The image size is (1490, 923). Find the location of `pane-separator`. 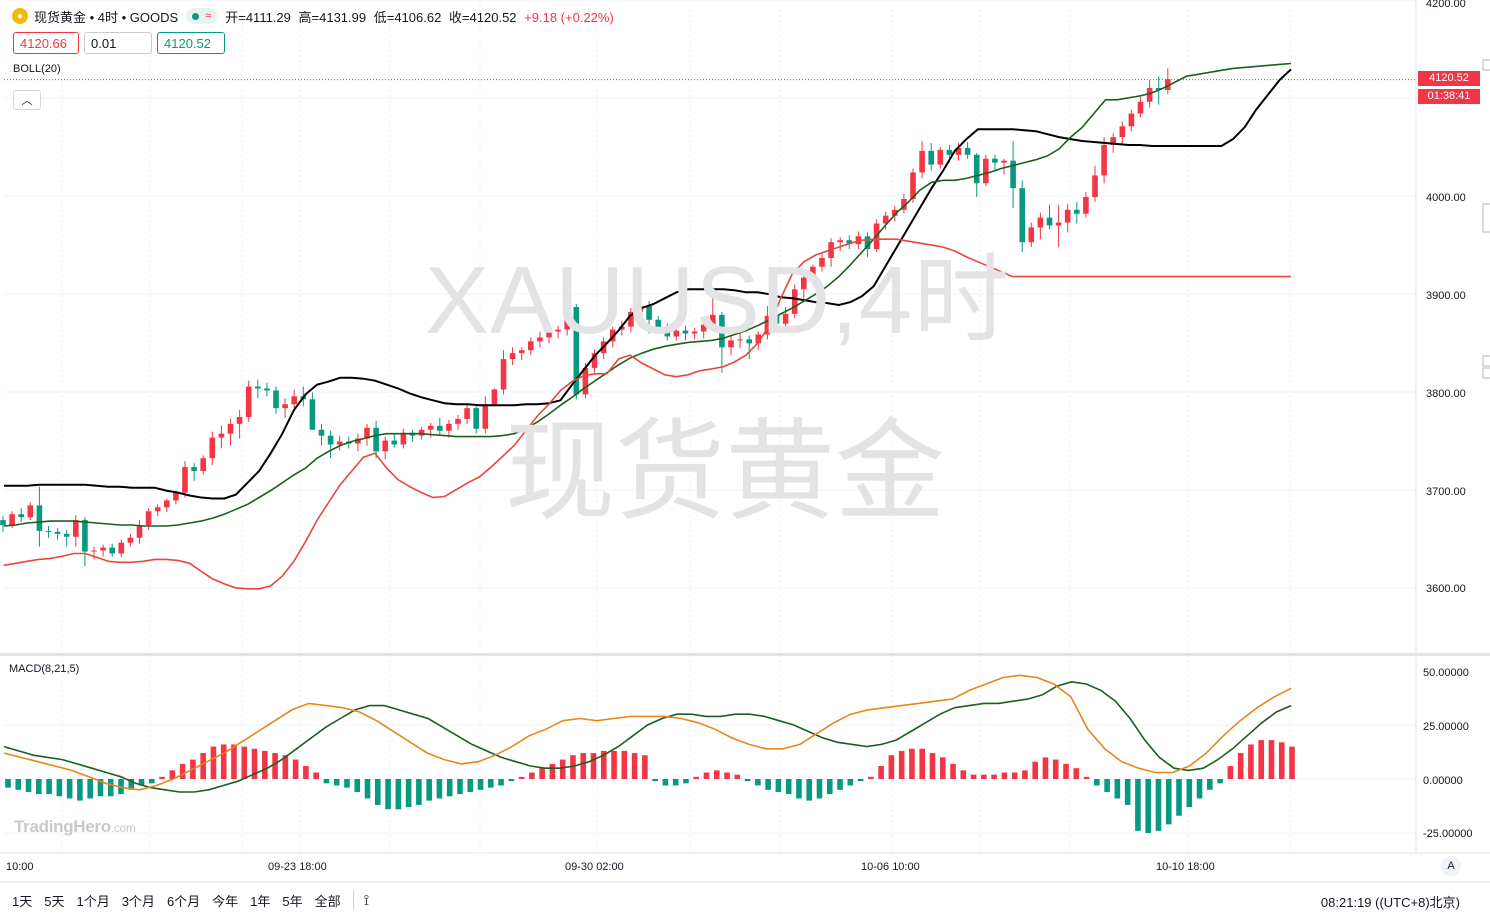

pane-separator is located at coordinates (745, 654).